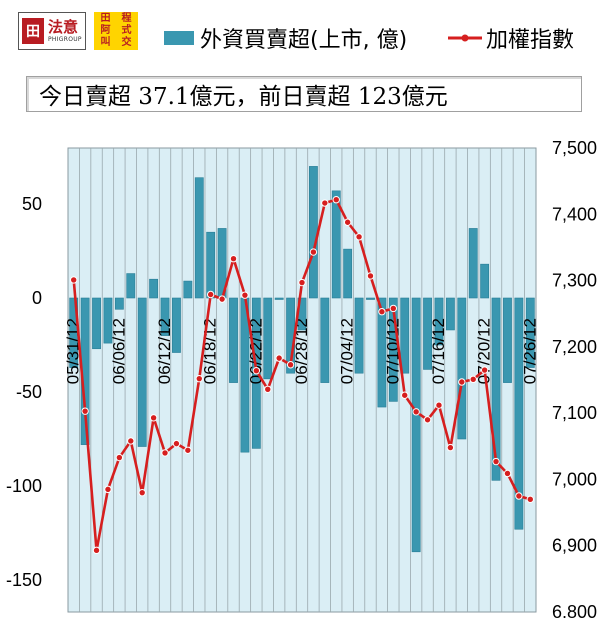  I want to click on x-tick-label: 07/26/12, so click(529, 351).